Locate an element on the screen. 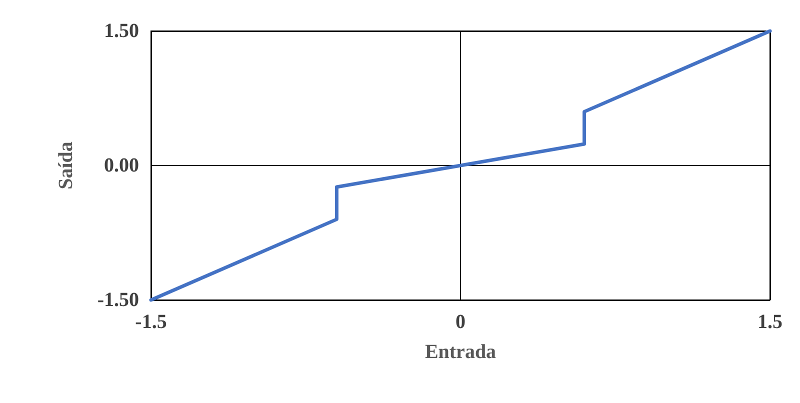 The image size is (800, 403). x-tick-label: 1.5 is located at coordinates (770, 322).